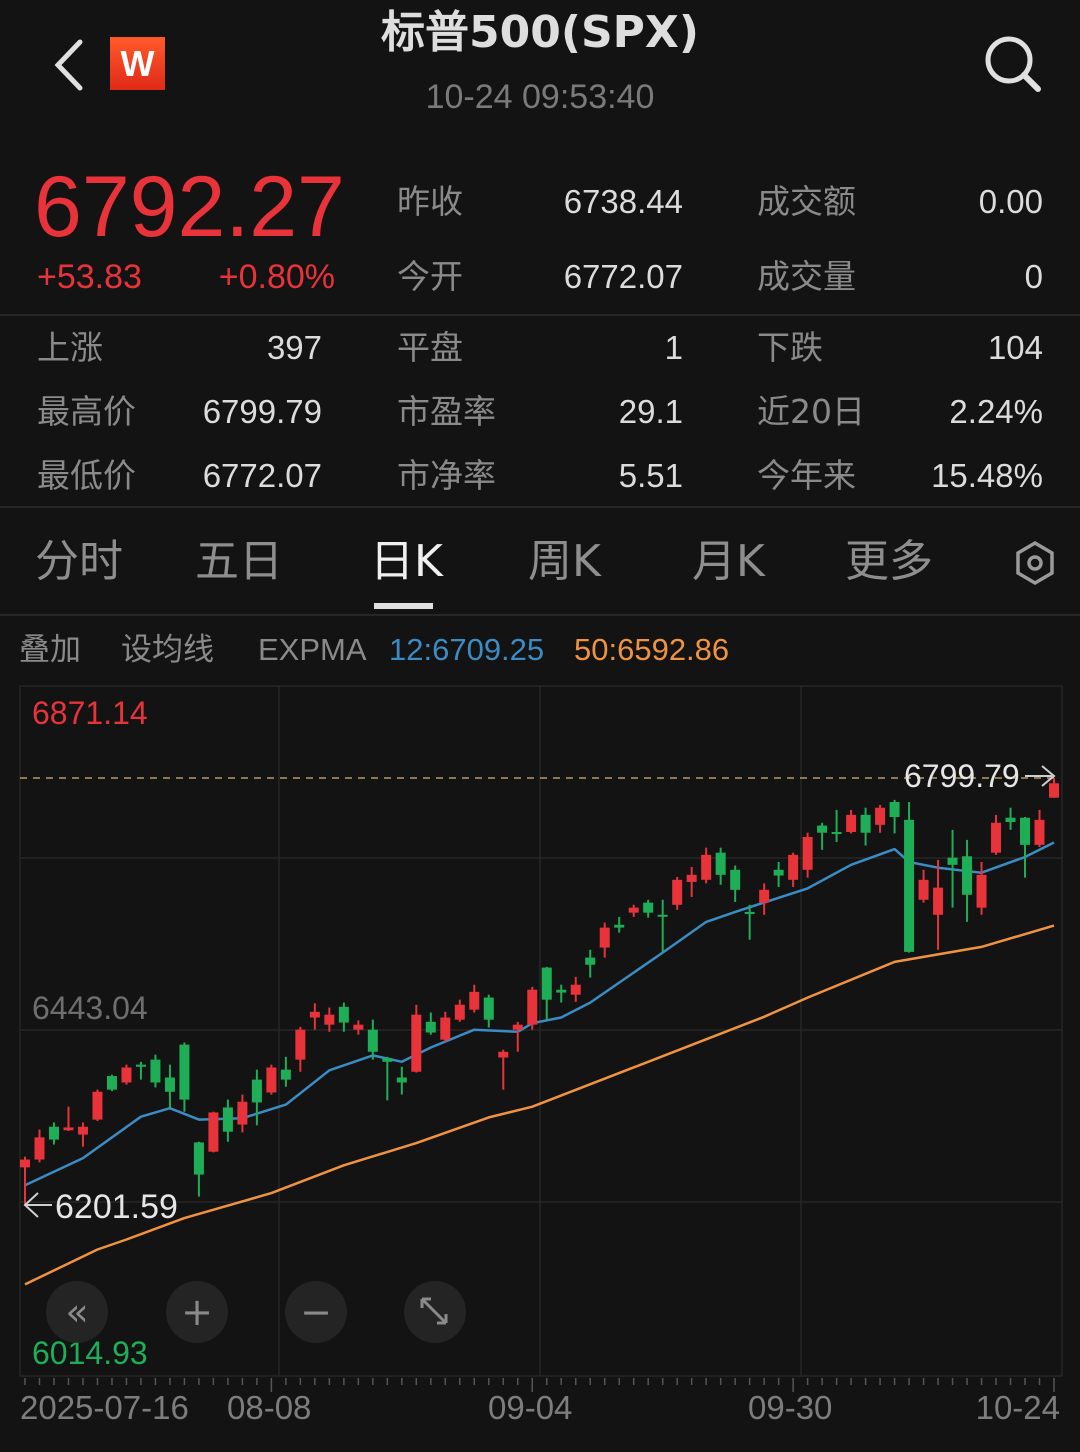 Image resolution: width=1080 pixels, height=1452 pixels. Describe the element at coordinates (79, 561) in the screenshot. I see `tab-intraday: 分时` at that location.